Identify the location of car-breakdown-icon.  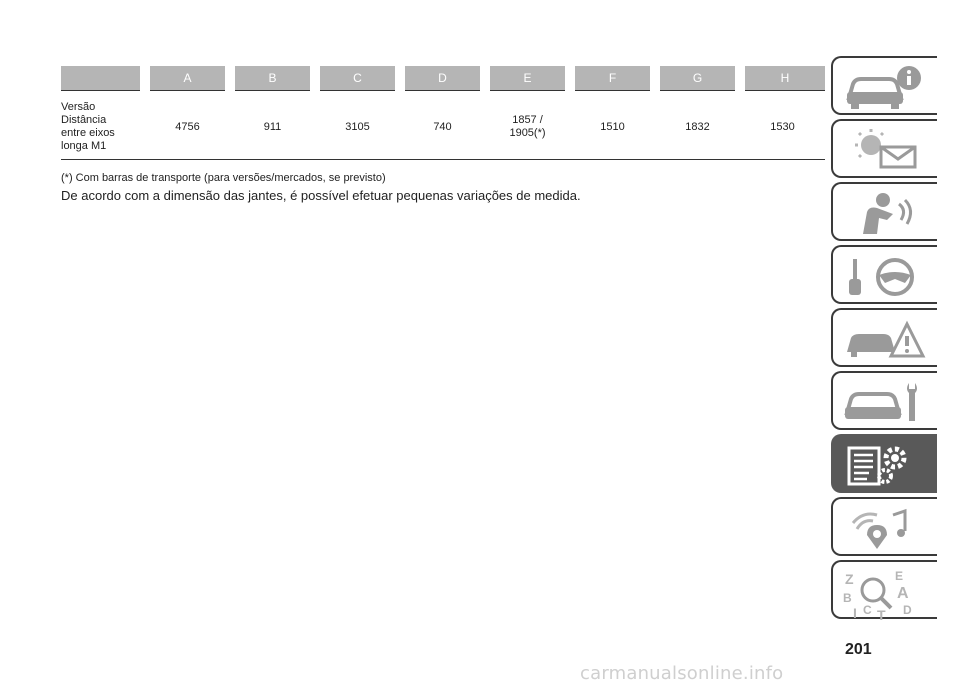
(886, 339).